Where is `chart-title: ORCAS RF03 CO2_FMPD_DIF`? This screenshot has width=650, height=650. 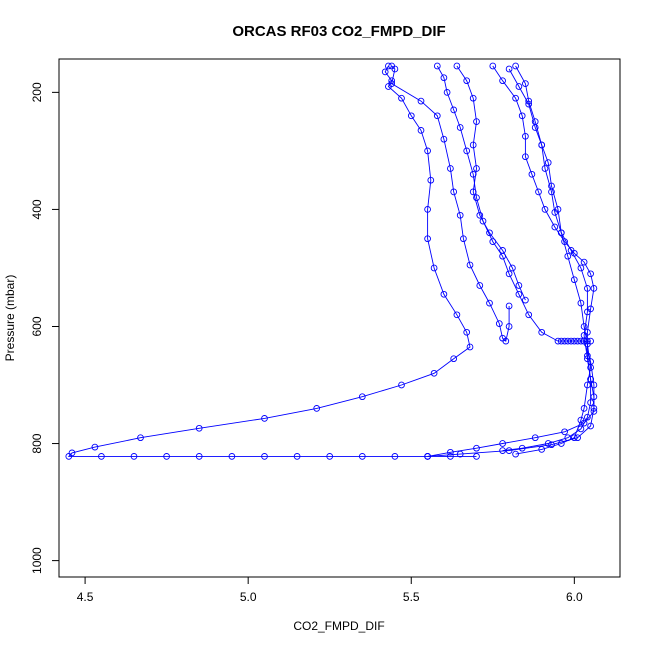
chart-title: ORCAS RF03 CO2_FMPD_DIF is located at coordinates (338, 31).